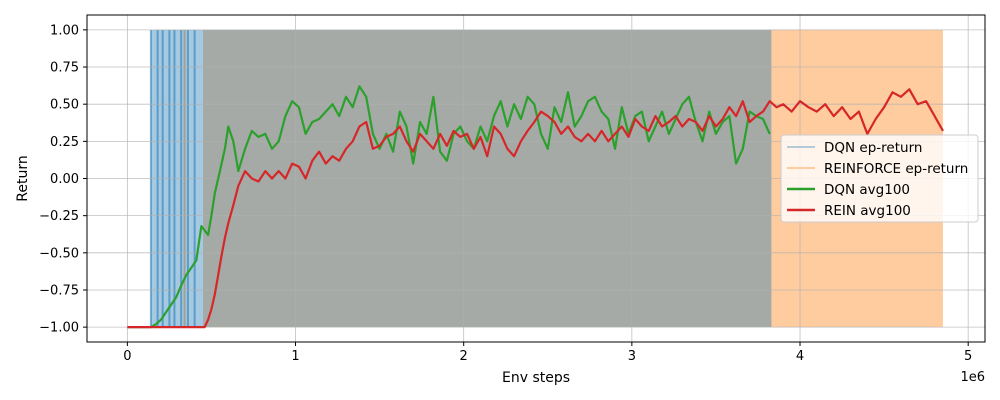  What do you see at coordinates (547, 353) in the screenshot?
I see `x-axis-ticks: 0 1 2 3 4 5` at bounding box center [547, 353].